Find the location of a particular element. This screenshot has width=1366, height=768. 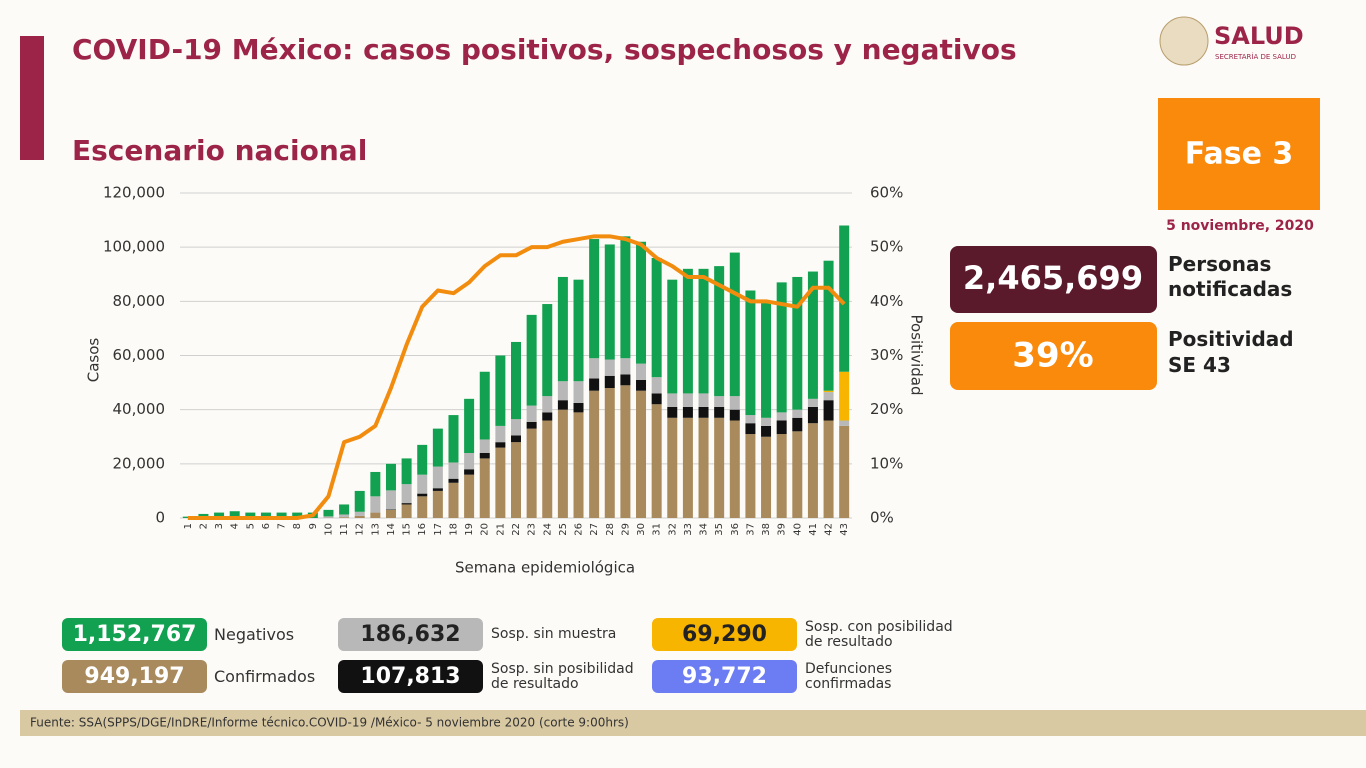

legend-box: 949,197 is located at coordinates (134, 676).